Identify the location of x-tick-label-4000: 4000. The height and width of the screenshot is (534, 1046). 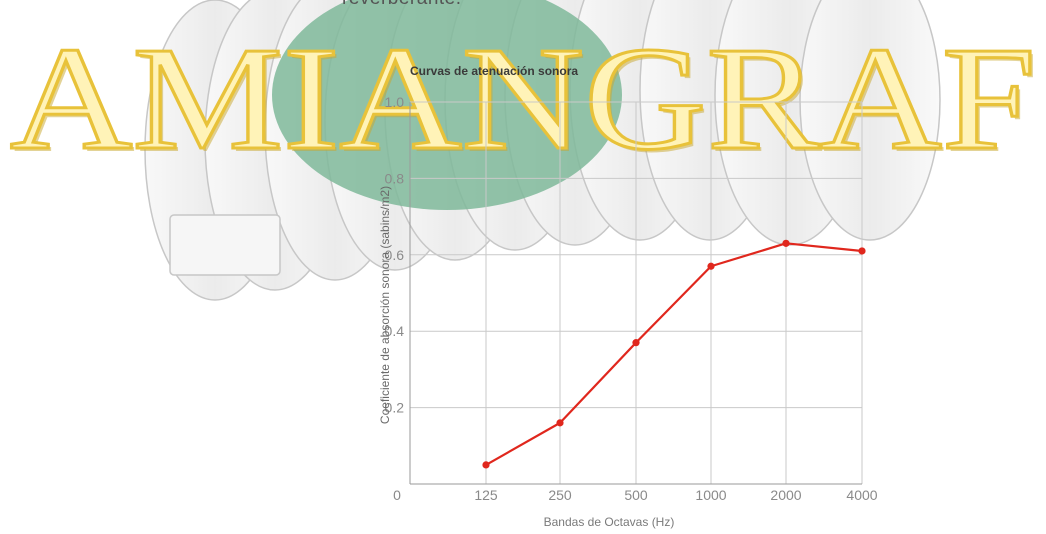
(861, 495).